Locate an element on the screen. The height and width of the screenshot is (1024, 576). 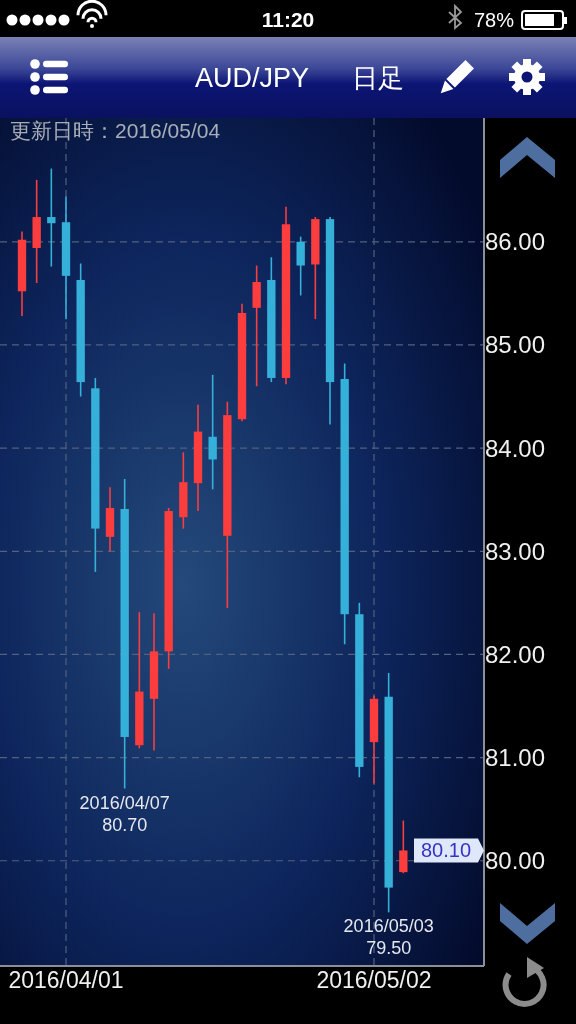
y-tick-label: 80.00 is located at coordinates (515, 861).